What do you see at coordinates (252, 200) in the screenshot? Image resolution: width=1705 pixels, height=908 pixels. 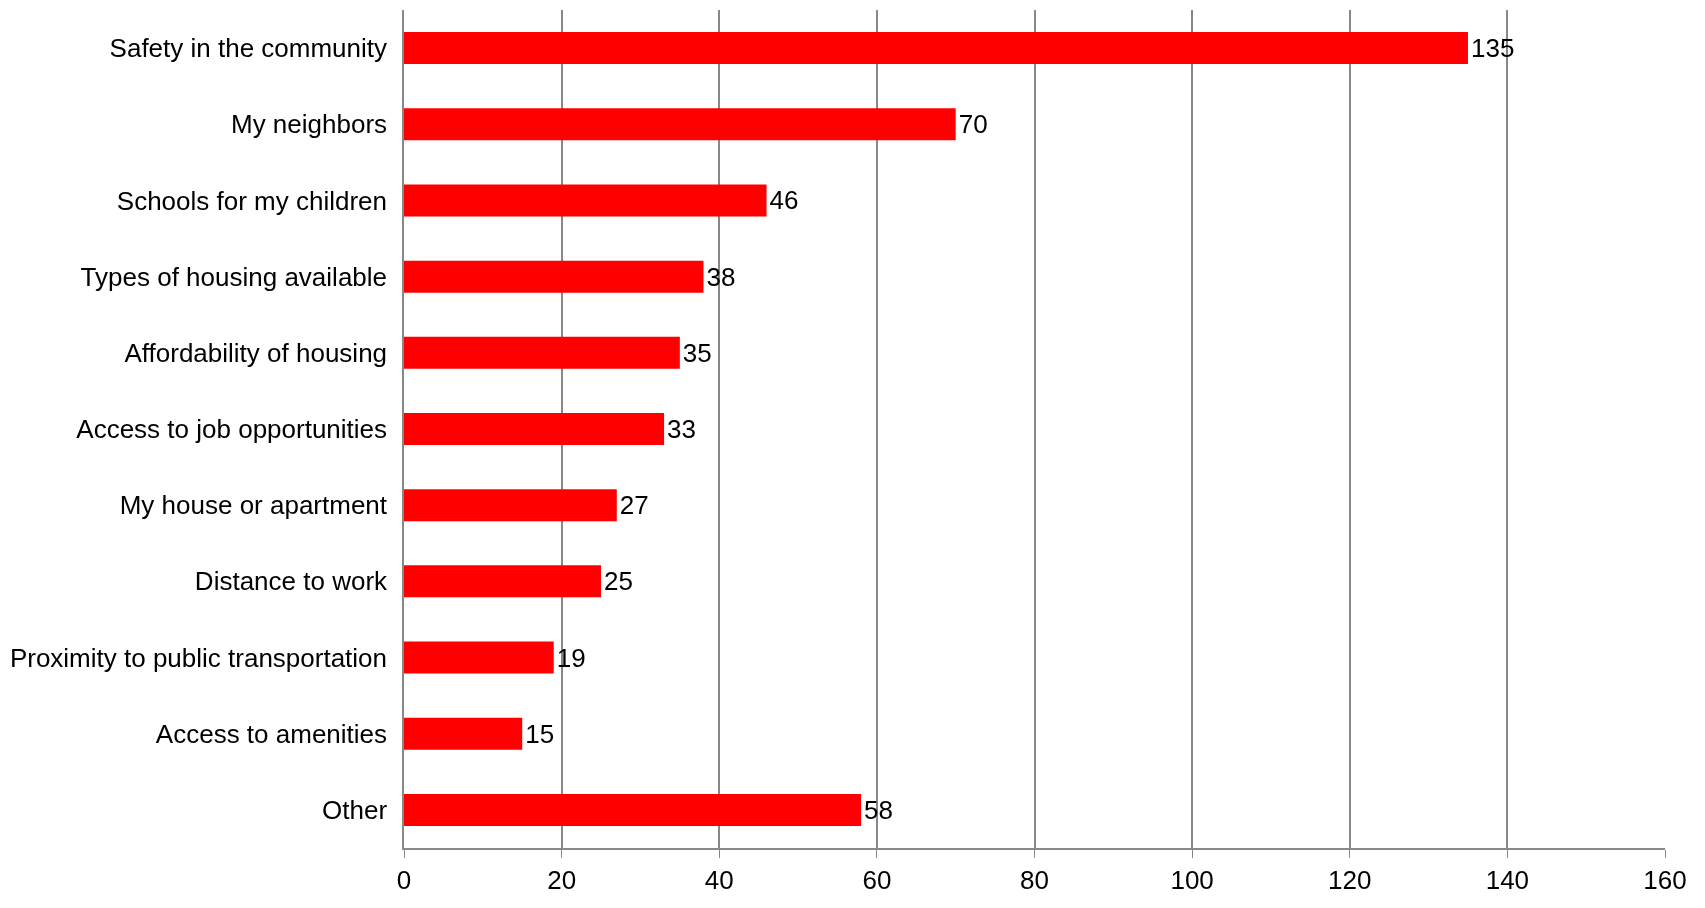 I see `y-tick-label: Schools for my children` at bounding box center [252, 200].